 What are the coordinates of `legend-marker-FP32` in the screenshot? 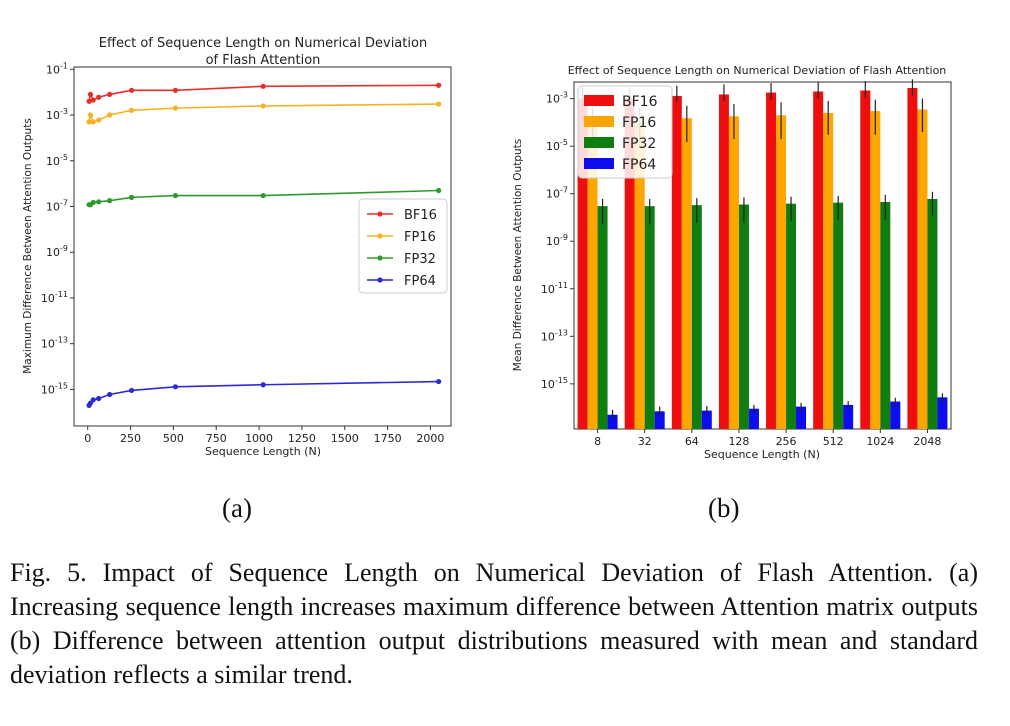 It's located at (380, 258).